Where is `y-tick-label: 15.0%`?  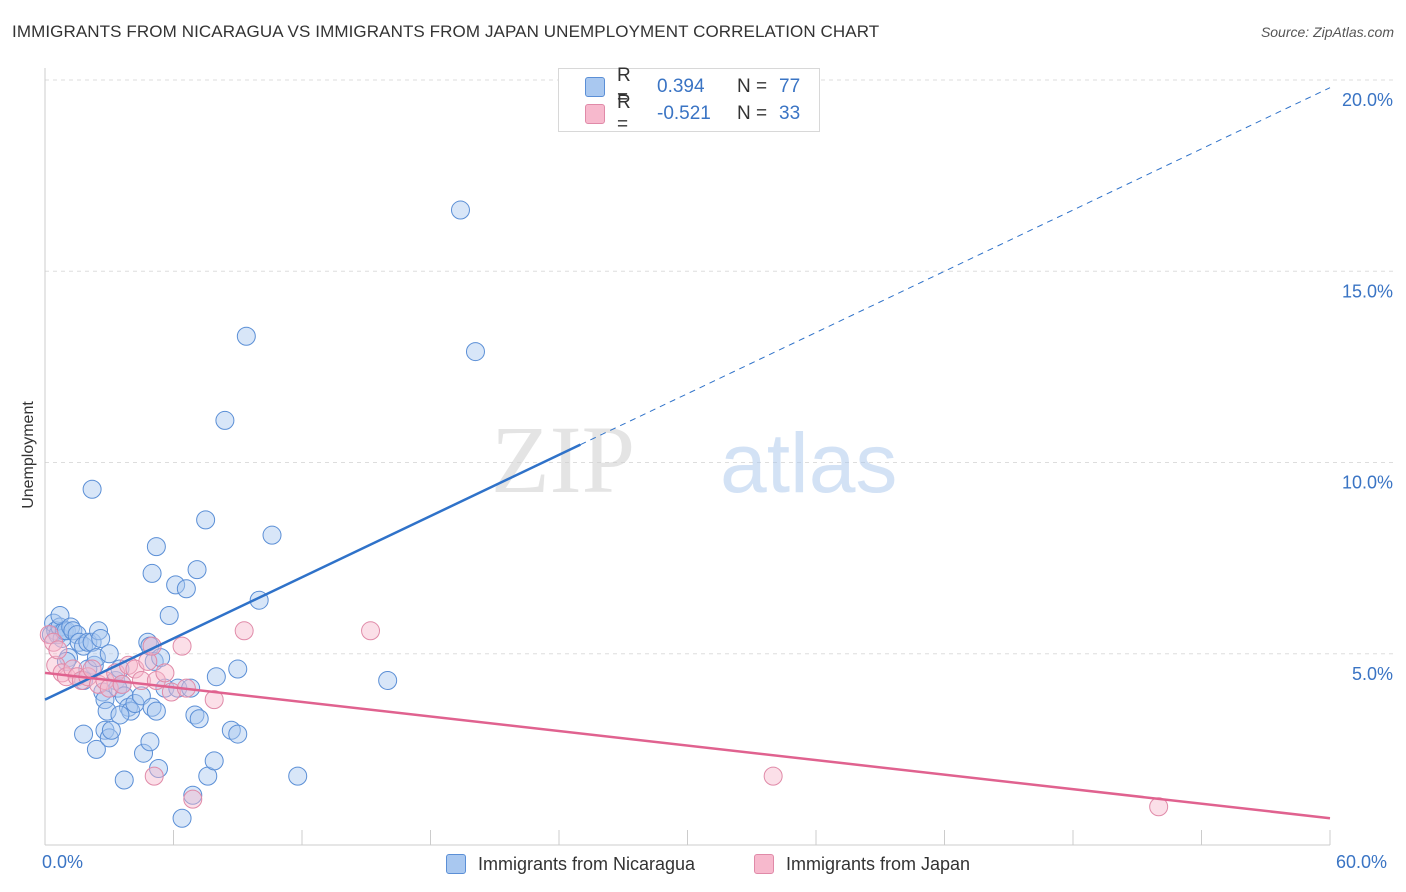 y-tick-label: 15.0% is located at coordinates (1367, 291).